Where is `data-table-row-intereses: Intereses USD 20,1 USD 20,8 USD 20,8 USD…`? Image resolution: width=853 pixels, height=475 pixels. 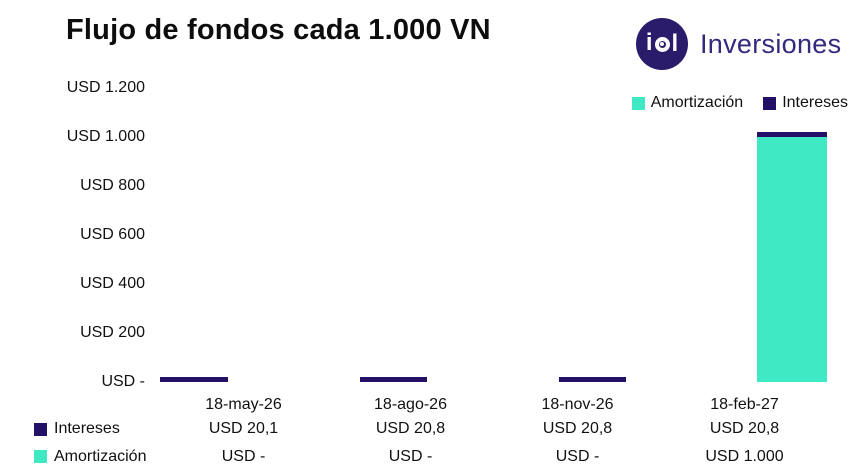 data-table-row-intereses: Intereses USD 20,1 USD 20,8 USD 20,8 USD… is located at coordinates (414, 429).